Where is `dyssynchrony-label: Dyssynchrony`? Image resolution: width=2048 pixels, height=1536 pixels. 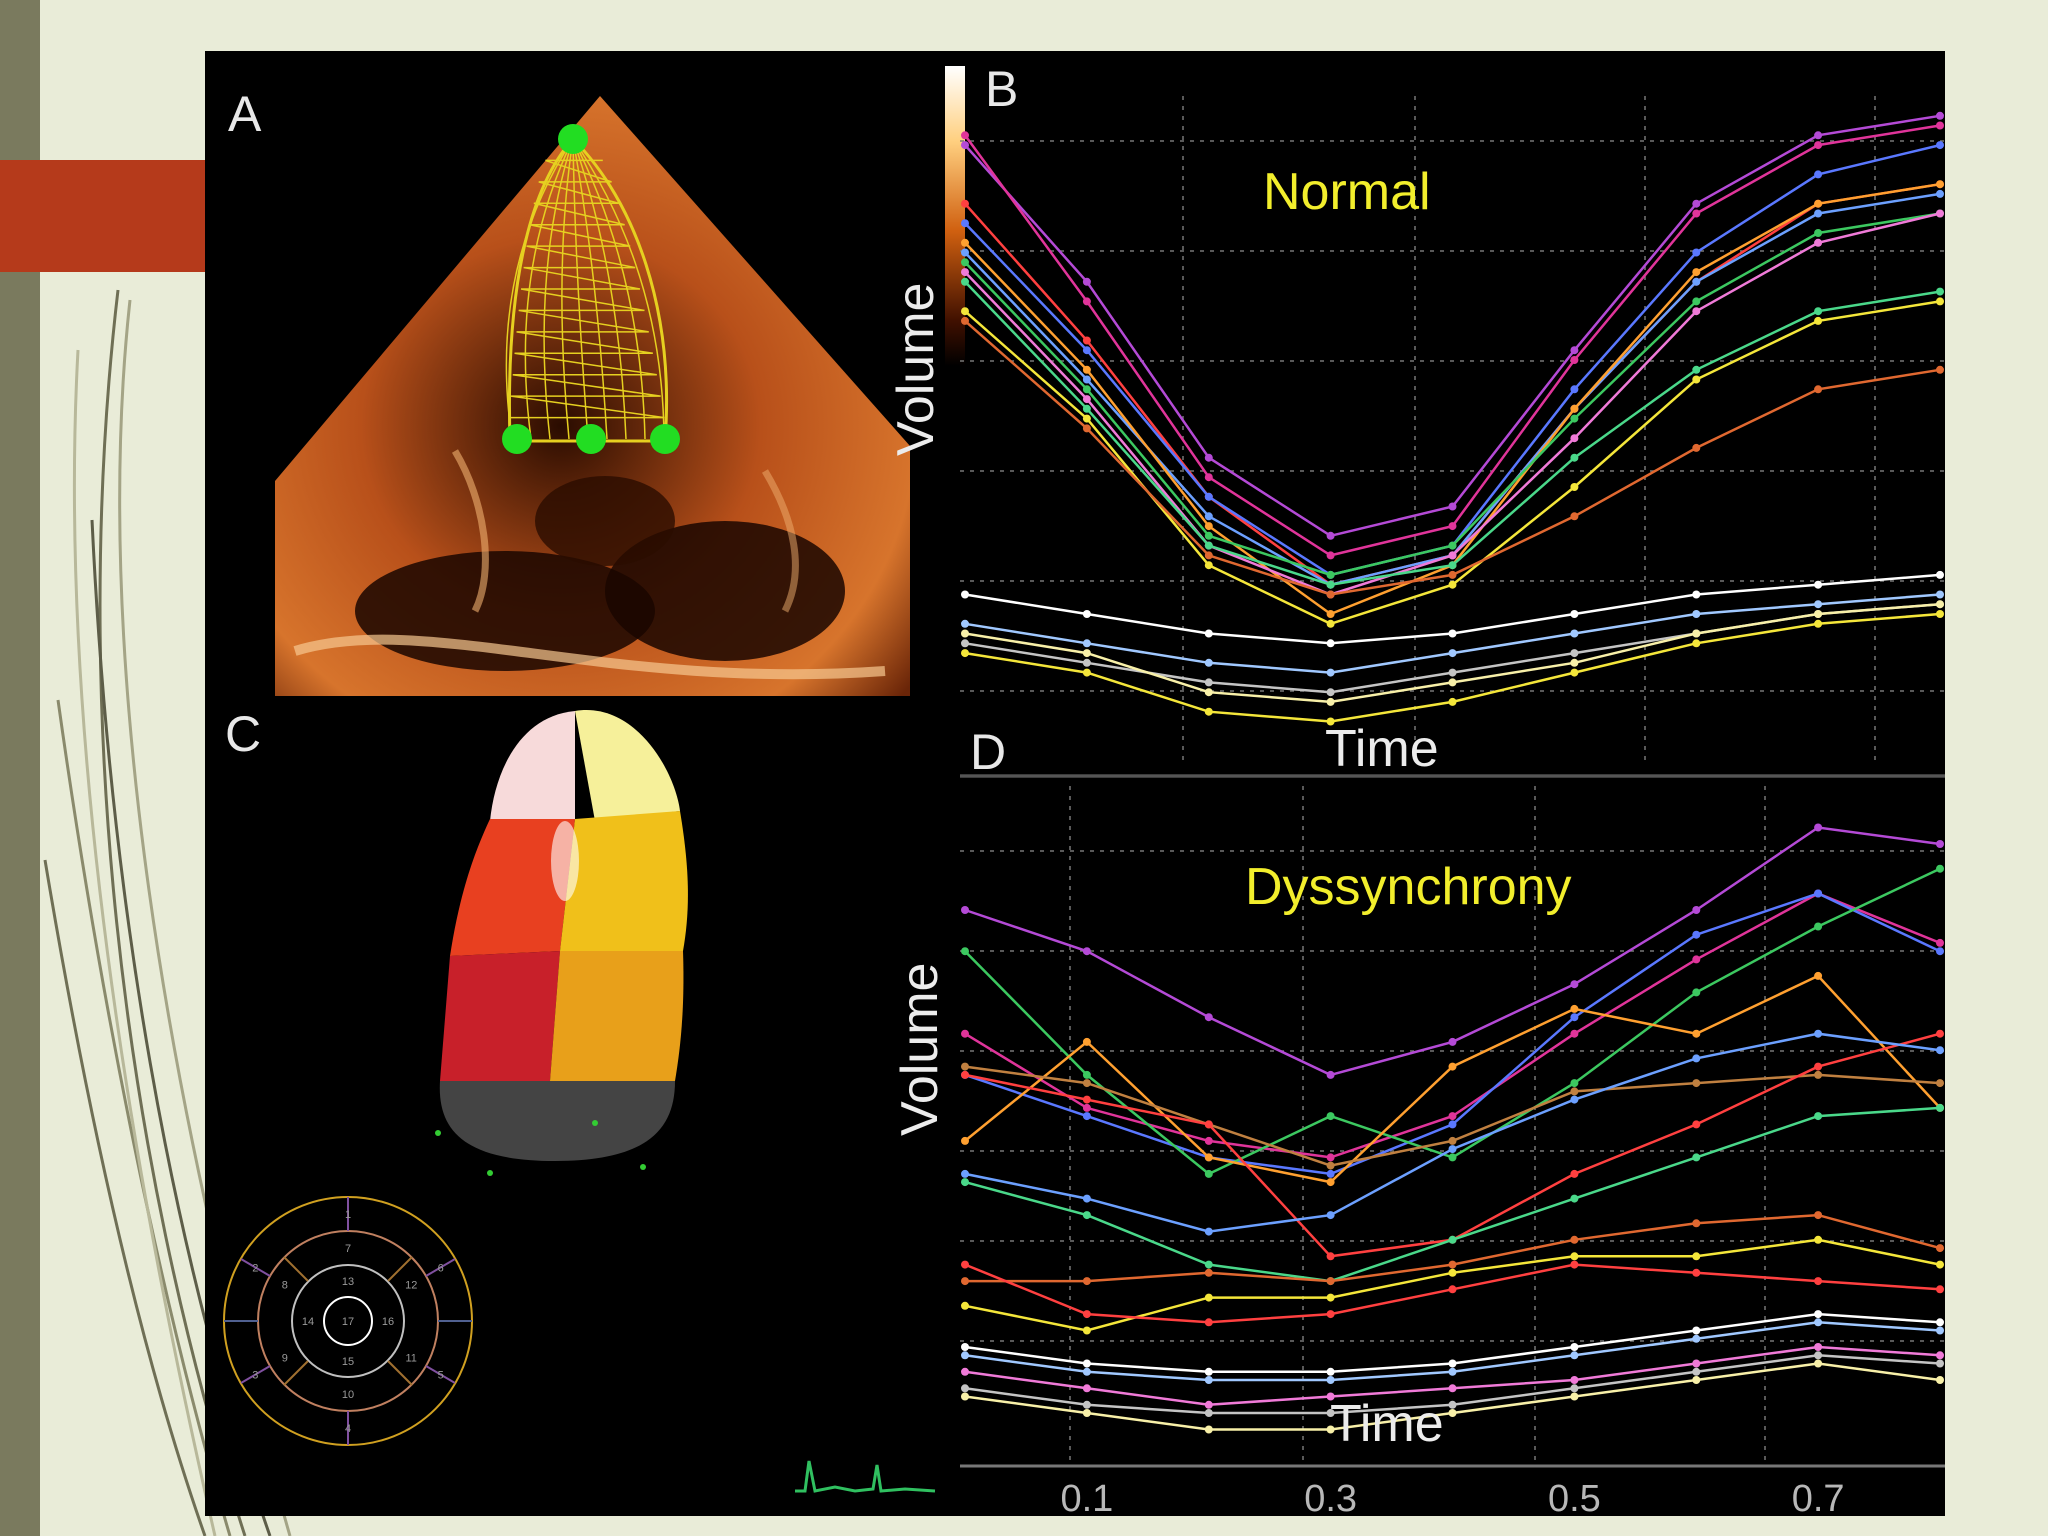 dyssynchrony-label: Dyssynchrony is located at coordinates (1408, 887).